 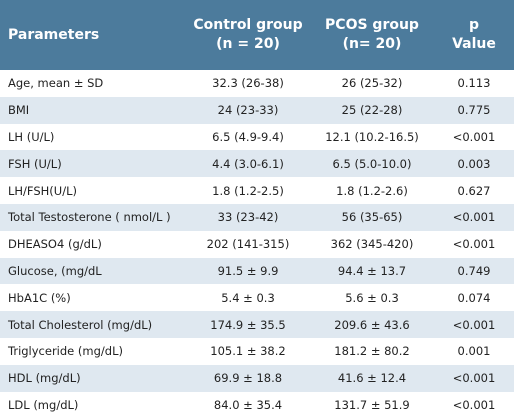 I want to click on cell-parameter: FSH (U/L), so click(x=35, y=163).